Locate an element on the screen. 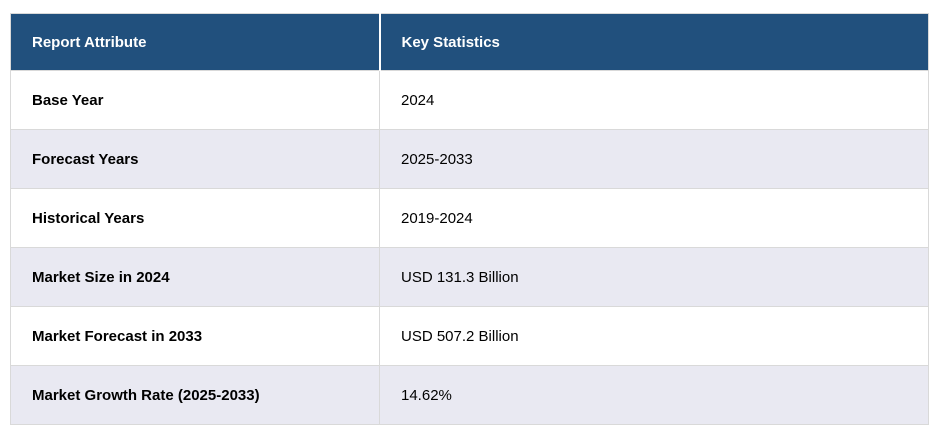 The image size is (939, 426). value-cell: USD 507.2 Billion is located at coordinates (654, 336).